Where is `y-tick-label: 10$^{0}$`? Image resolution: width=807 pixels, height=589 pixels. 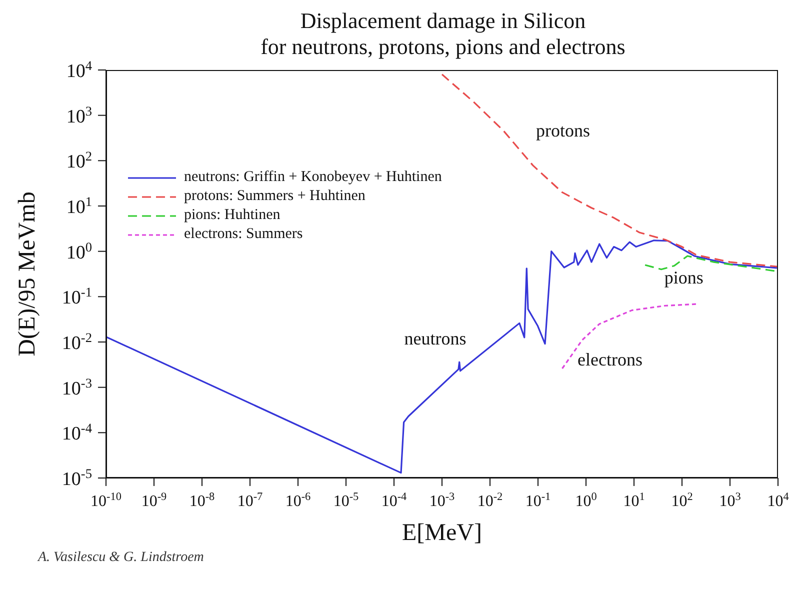
y-tick-label: 10$^{0}$ is located at coordinates (79, 251).